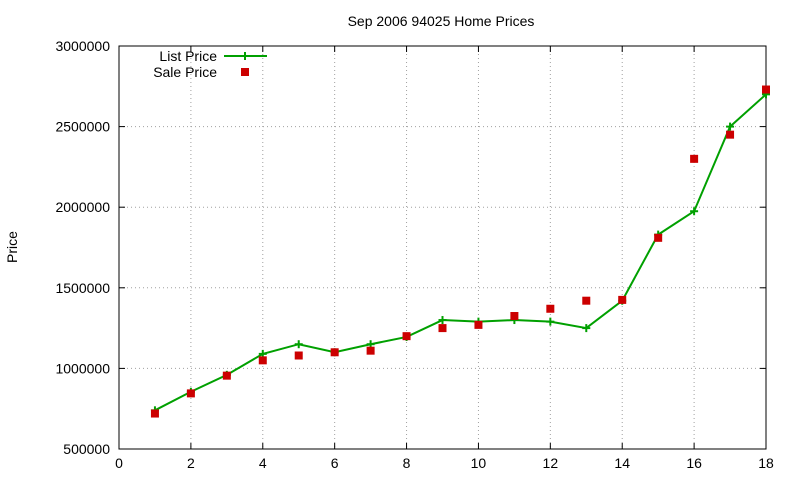 The height and width of the screenshot is (480, 800). I want to click on x-tick-label: 2, so click(191, 463).